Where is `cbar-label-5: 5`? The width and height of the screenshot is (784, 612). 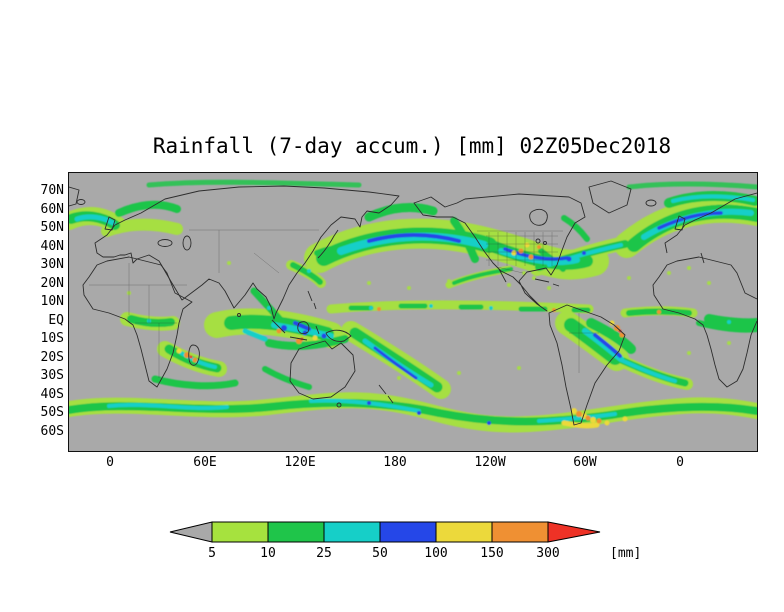 cbar-label-5: 5 is located at coordinates (212, 553).